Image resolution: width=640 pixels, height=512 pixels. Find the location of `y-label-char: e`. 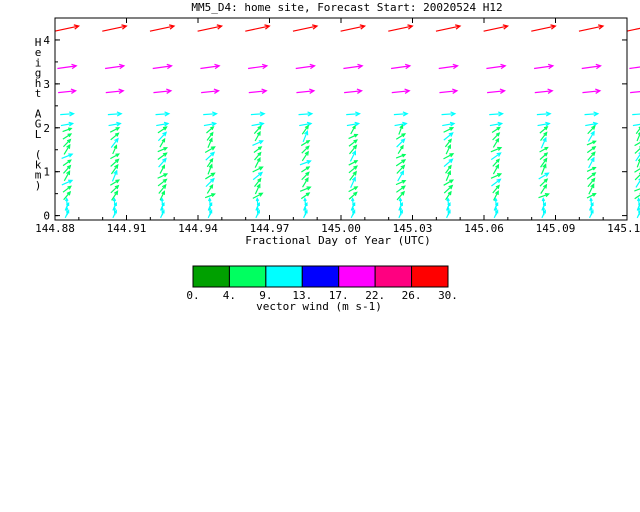

y-label-char: e is located at coordinates (38, 52).